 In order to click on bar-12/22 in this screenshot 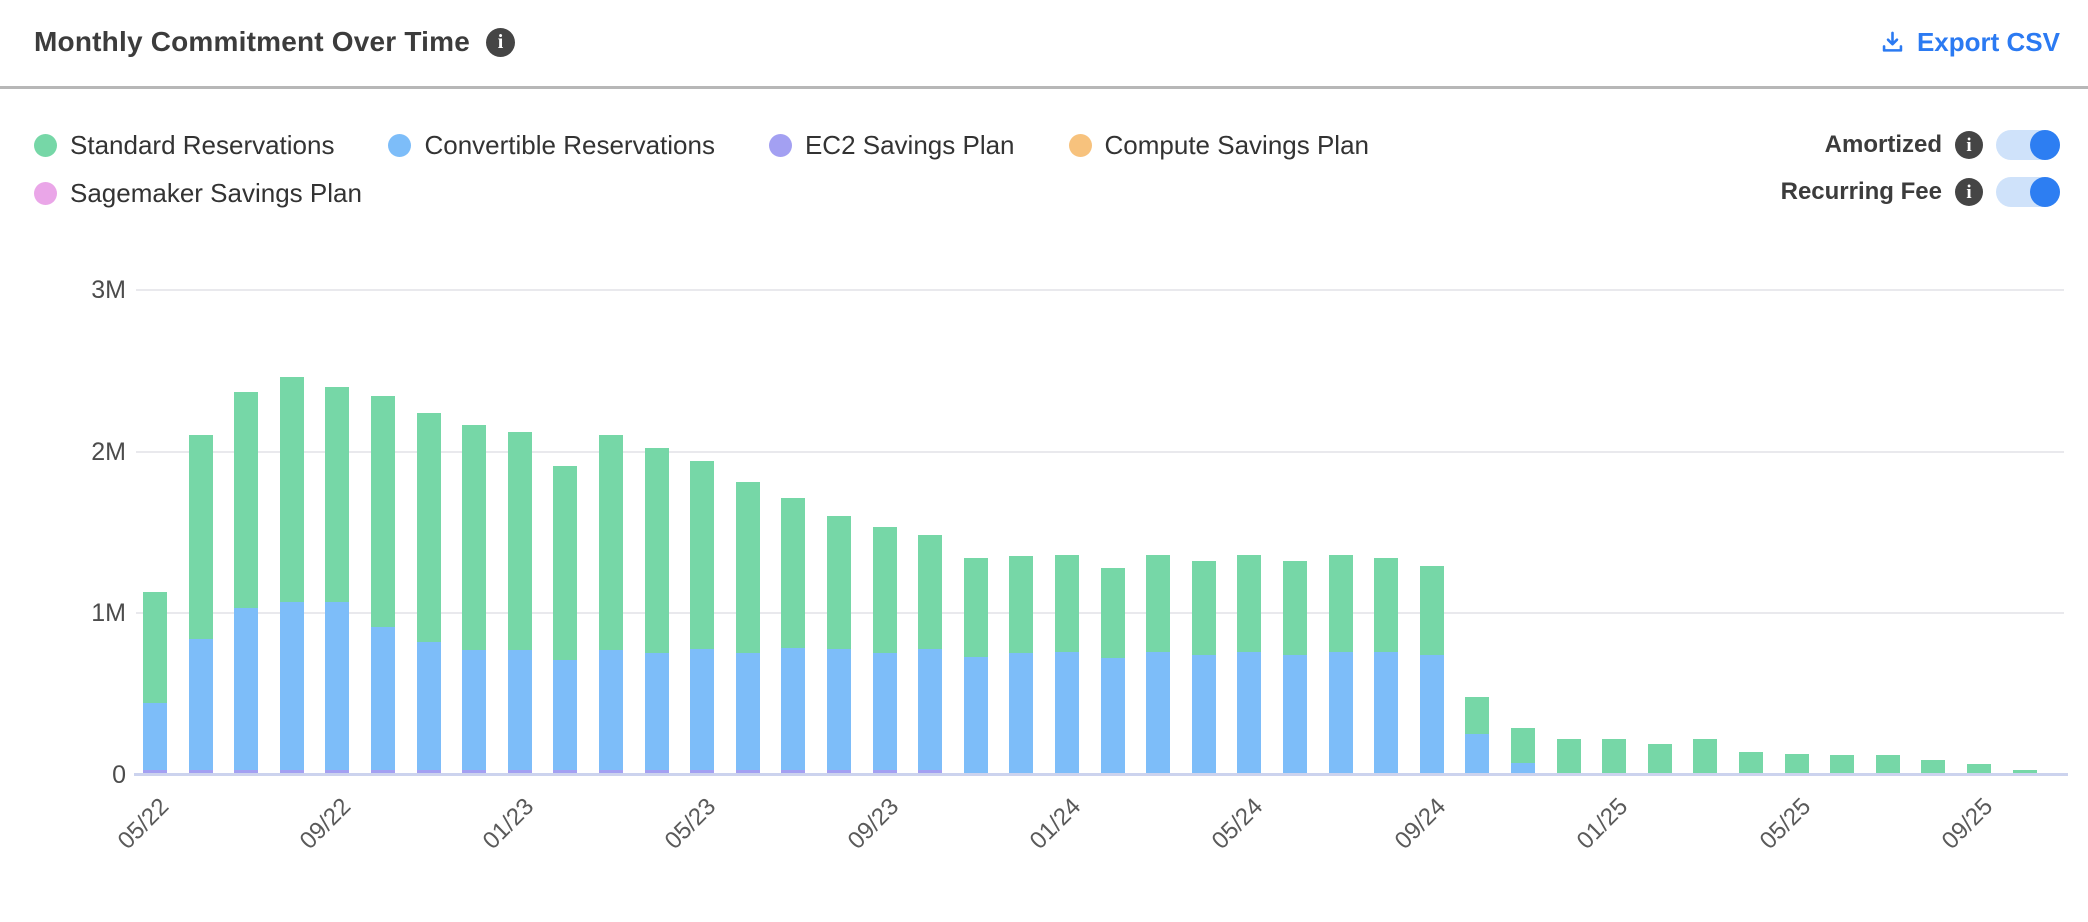, I will do `click(474, 599)`.